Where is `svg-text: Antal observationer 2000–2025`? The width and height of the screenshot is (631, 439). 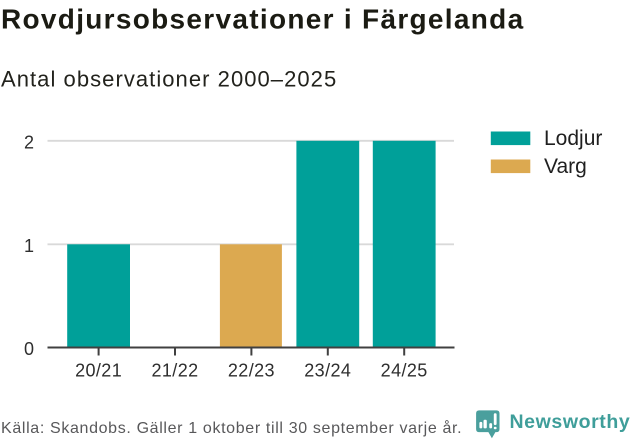 svg-text: Antal observationer 2000–2025 is located at coordinates (169, 79).